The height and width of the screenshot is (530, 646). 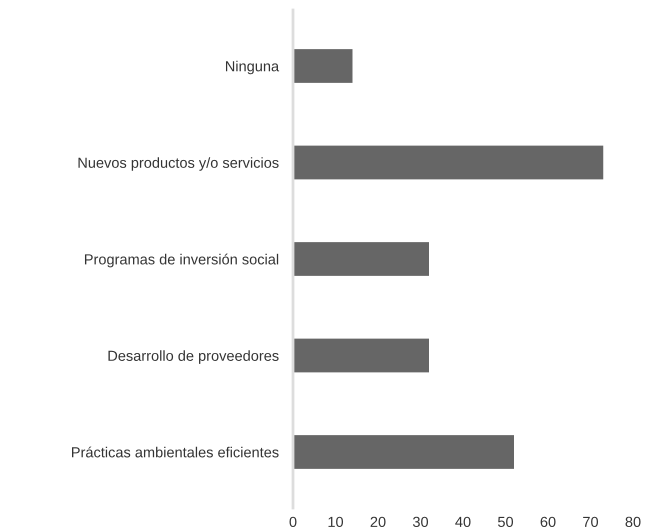 I want to click on x-tick-label: 40, so click(x=463, y=522).